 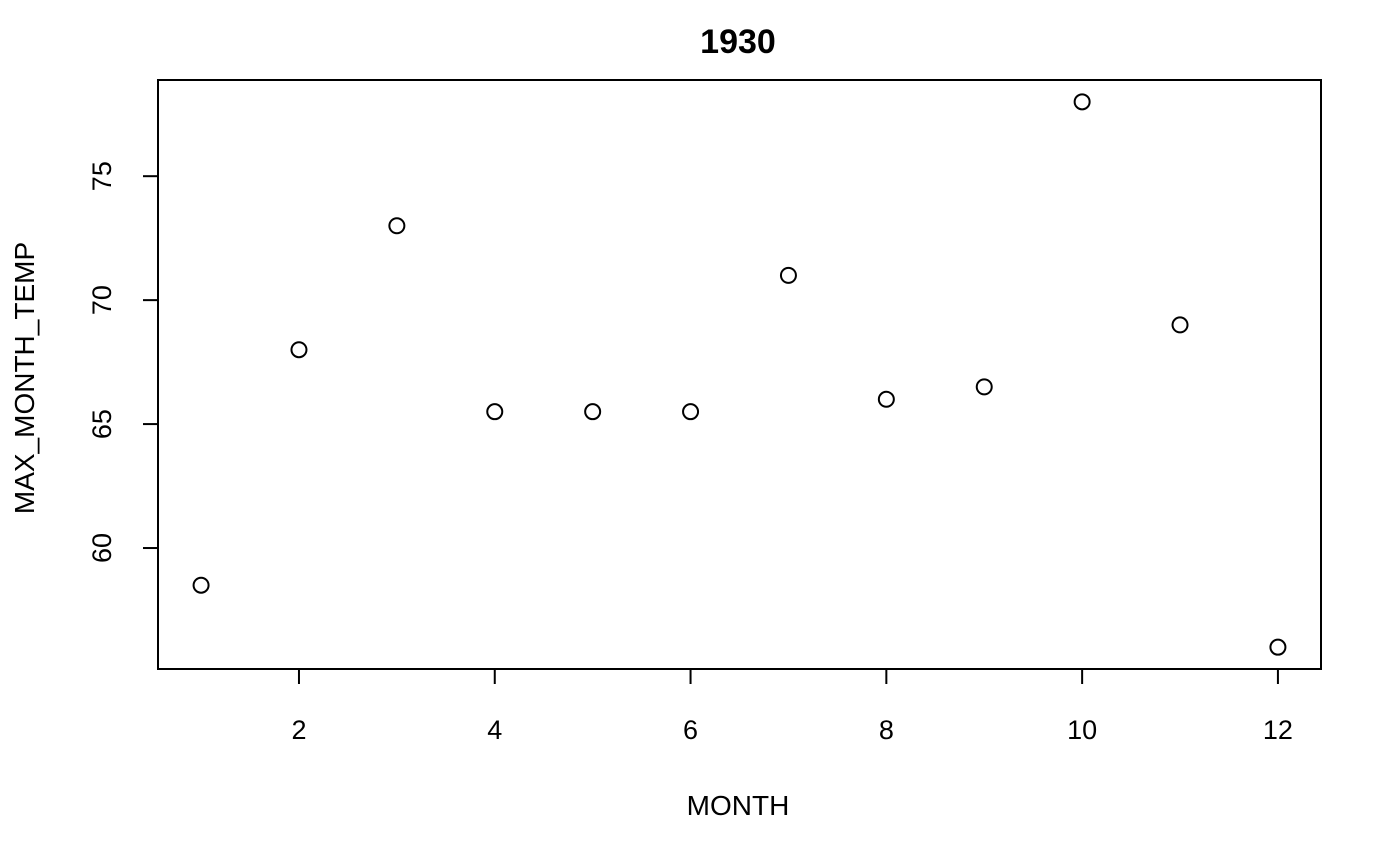 What do you see at coordinates (102, 424) in the screenshot?
I see `y-tick-label: 65` at bounding box center [102, 424].